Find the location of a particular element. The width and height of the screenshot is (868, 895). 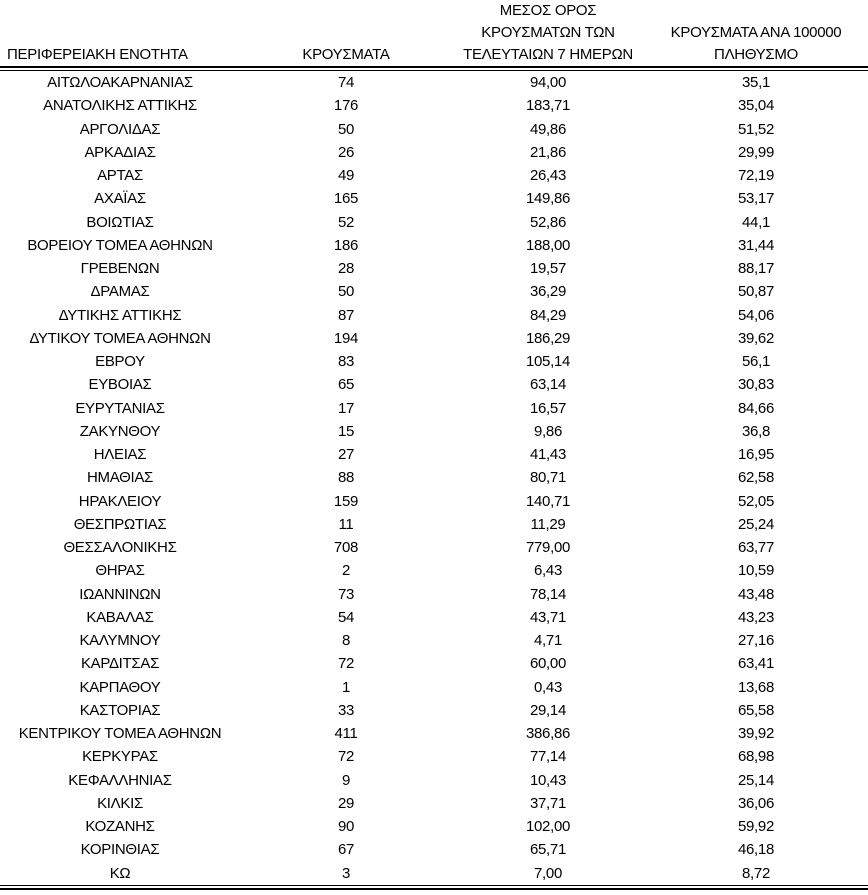

cell-per-100k: 59,92 is located at coordinates (756, 827).